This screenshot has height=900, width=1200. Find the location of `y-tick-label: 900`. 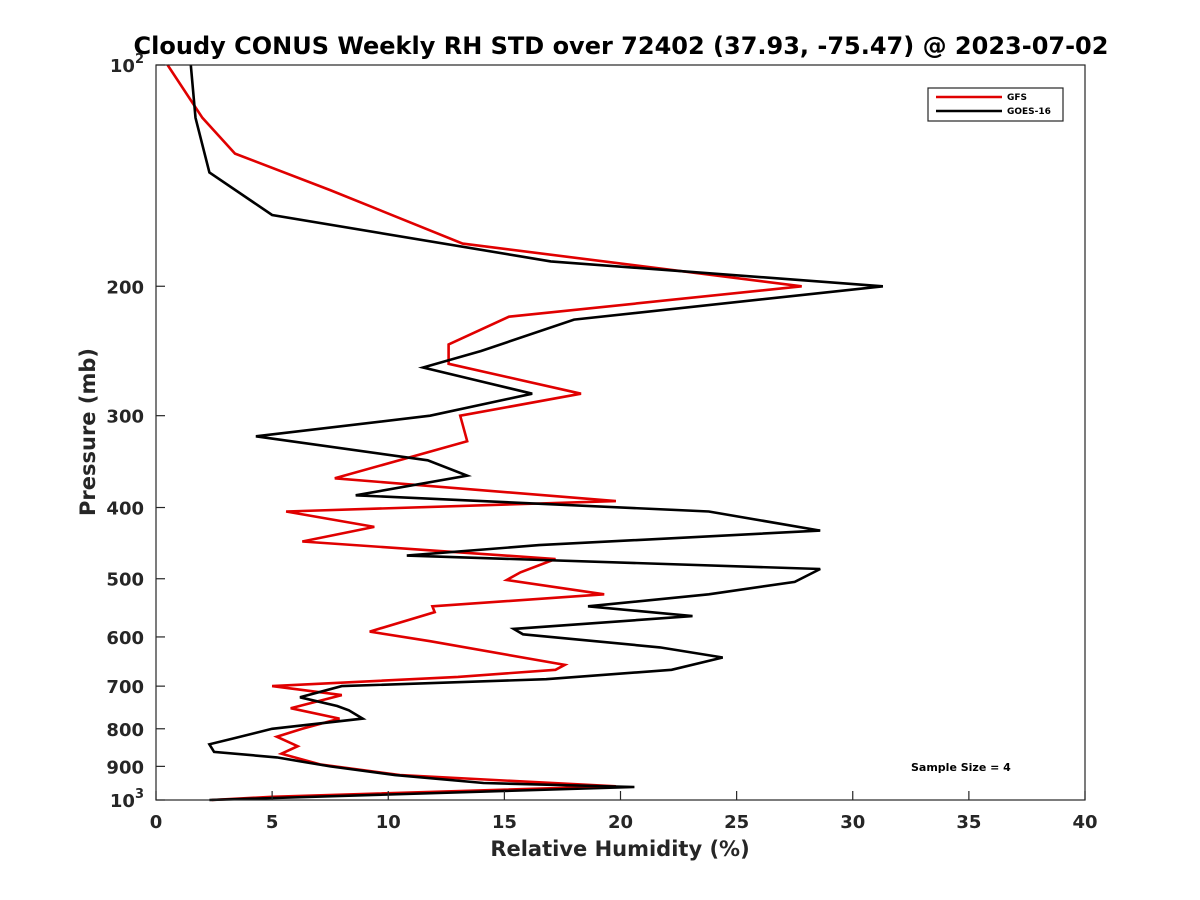

y-tick-label: 900 is located at coordinates (125, 767).